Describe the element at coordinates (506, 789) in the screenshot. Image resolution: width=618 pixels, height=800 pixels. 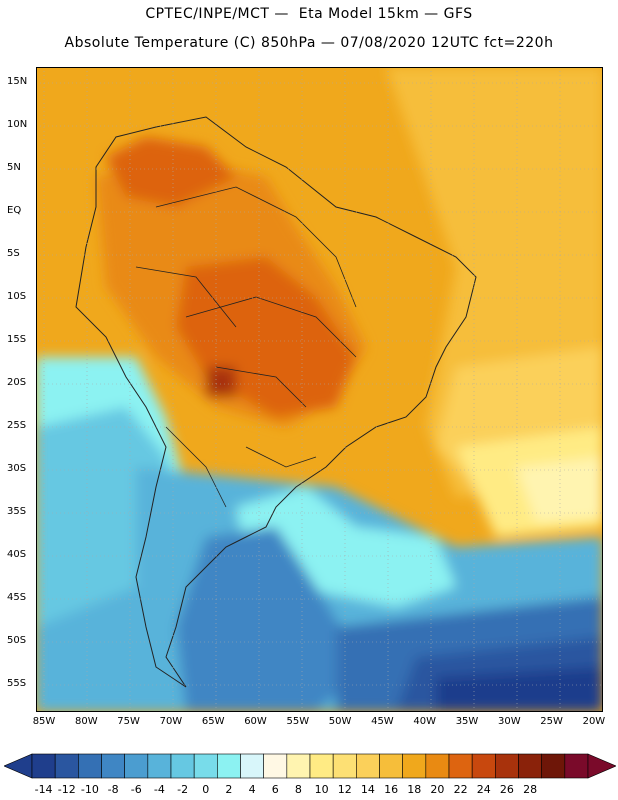
I see `colorbar-label: 26` at that location.